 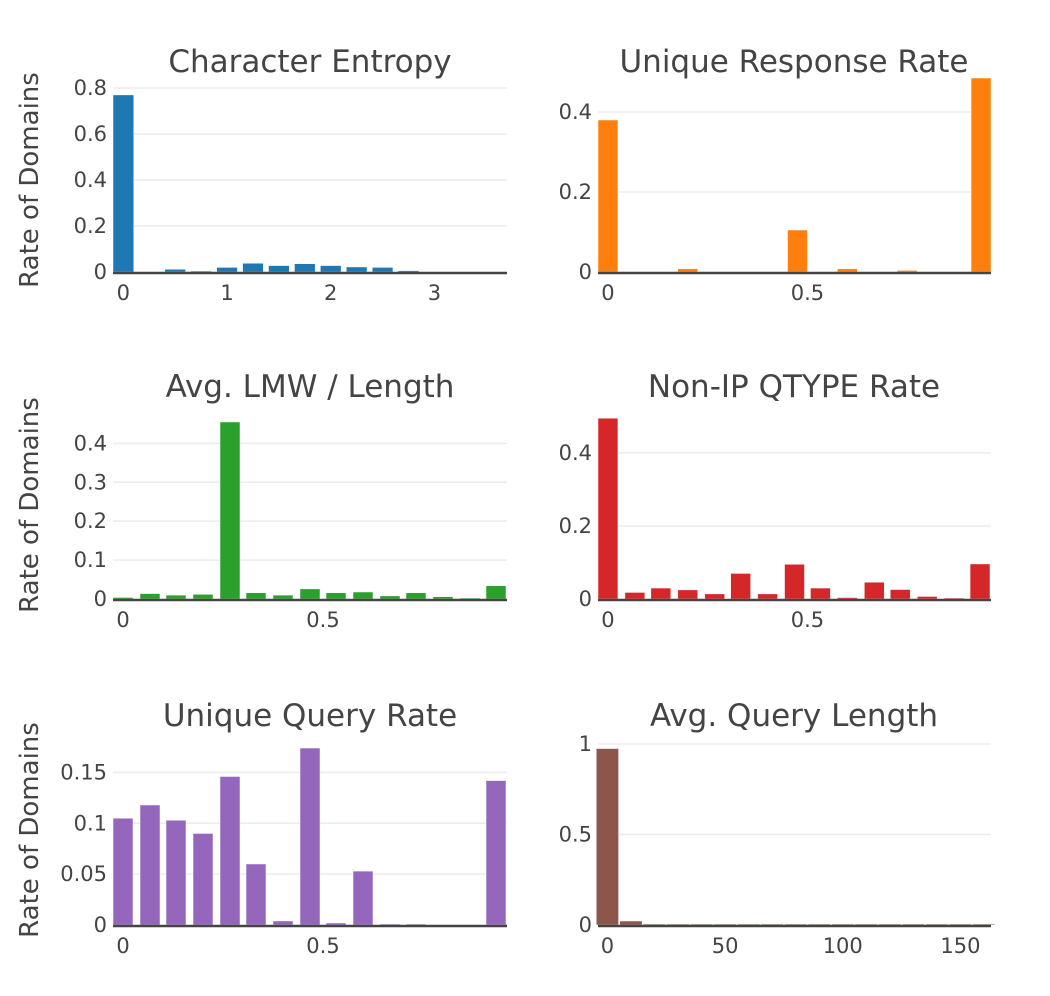 What do you see at coordinates (843, 946) in the screenshot?
I see `x-tick-label: 100` at bounding box center [843, 946].